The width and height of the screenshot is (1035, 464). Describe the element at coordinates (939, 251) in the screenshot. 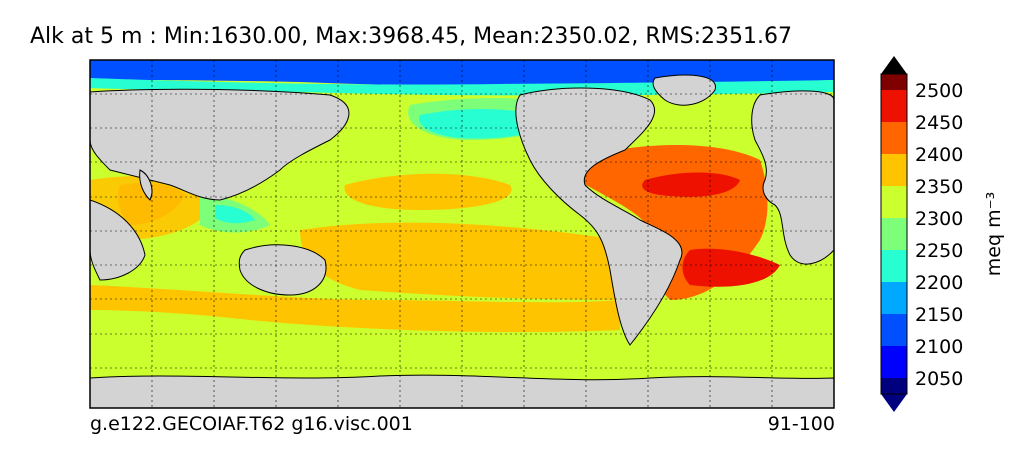

I see `colorbar-tick-label: 2250` at that location.